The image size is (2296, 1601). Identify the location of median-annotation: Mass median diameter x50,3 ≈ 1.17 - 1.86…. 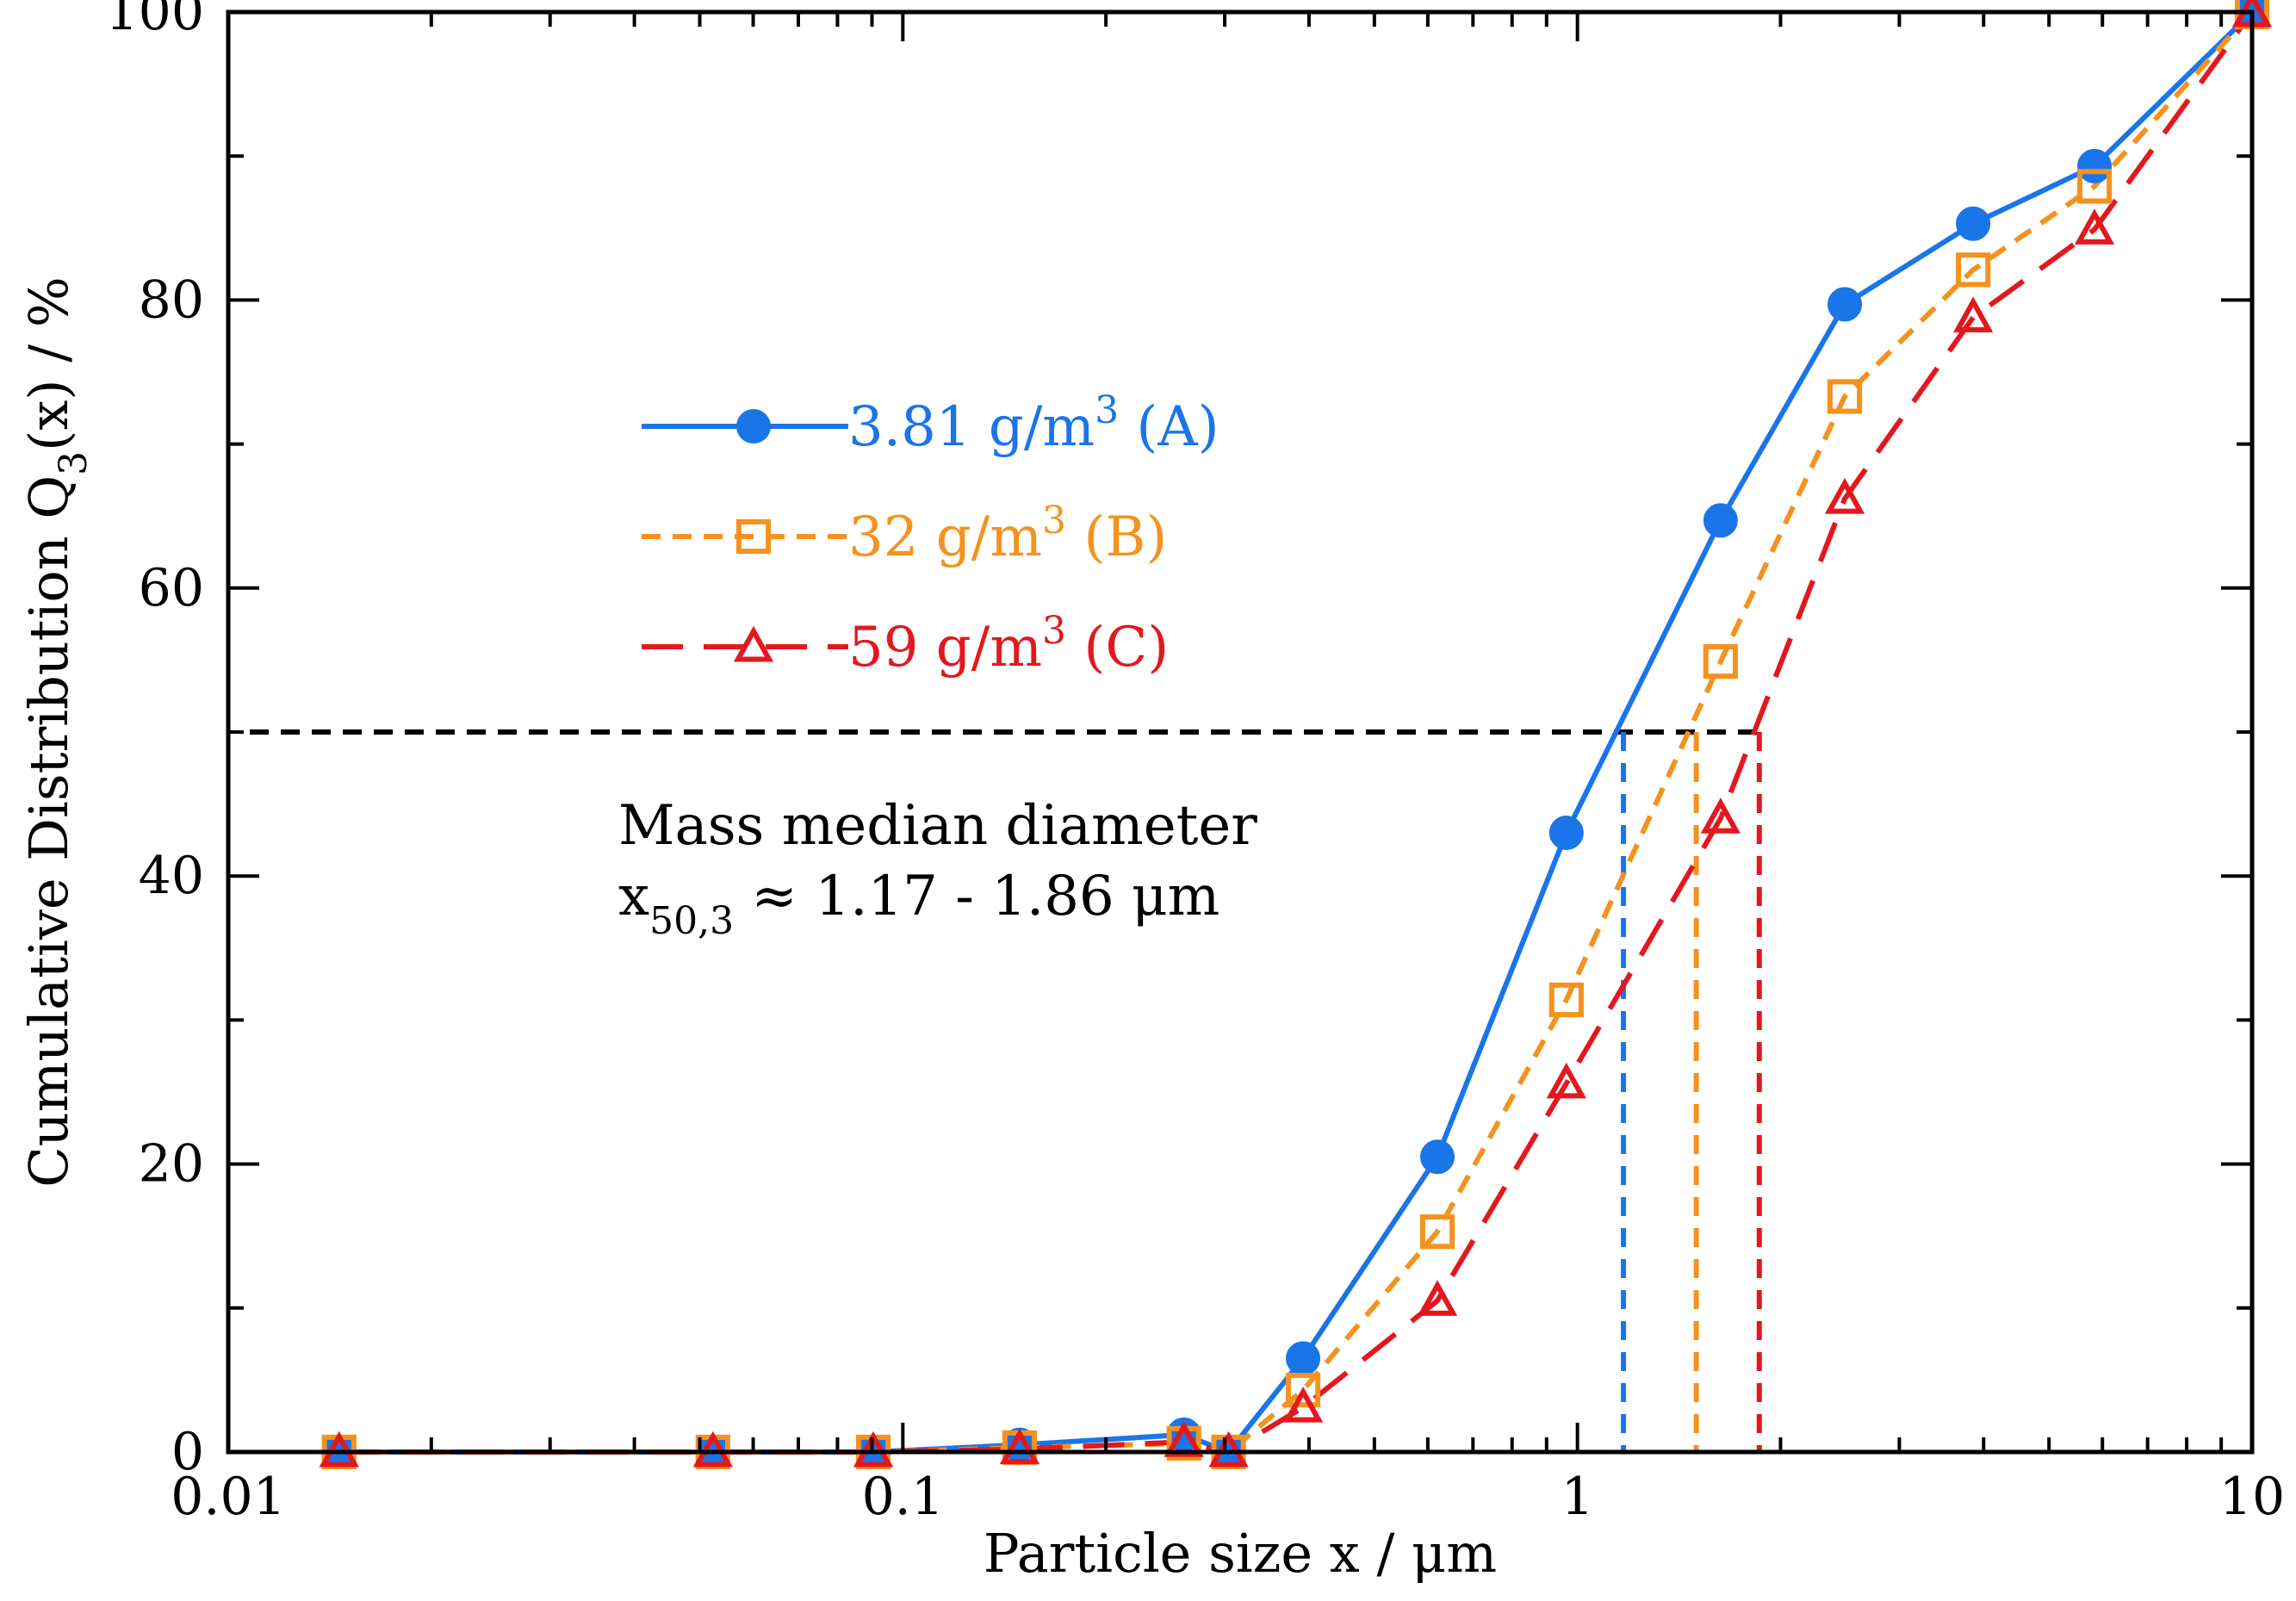
(937, 869).